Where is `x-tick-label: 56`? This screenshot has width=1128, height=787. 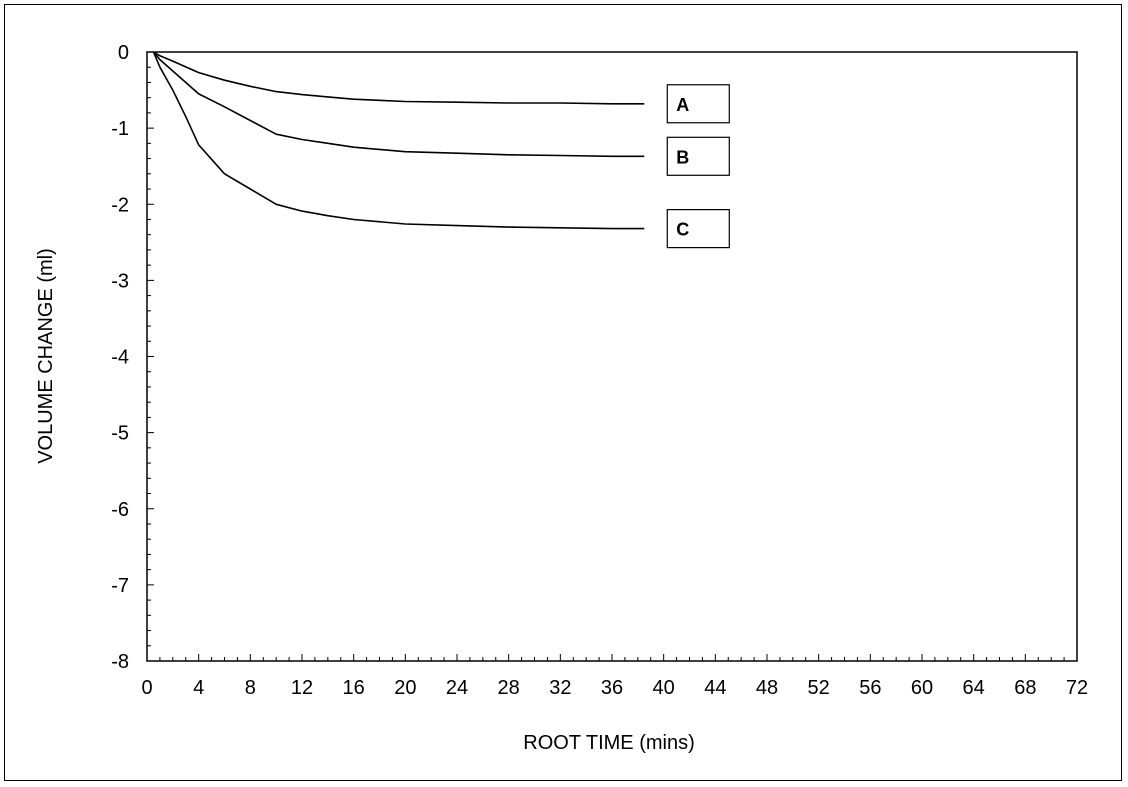 x-tick-label: 56 is located at coordinates (870, 688).